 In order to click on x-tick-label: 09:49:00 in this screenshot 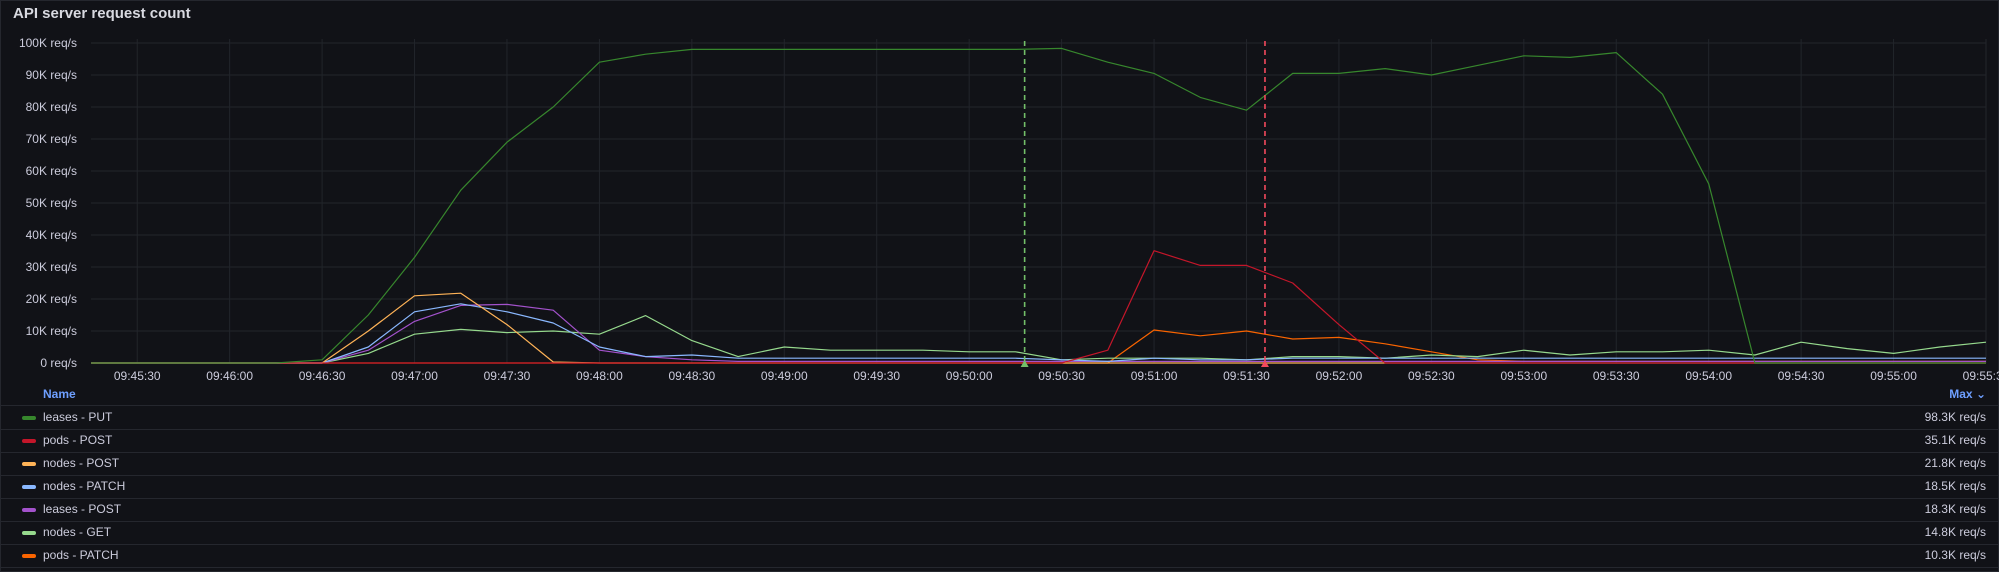, I will do `click(784, 376)`.